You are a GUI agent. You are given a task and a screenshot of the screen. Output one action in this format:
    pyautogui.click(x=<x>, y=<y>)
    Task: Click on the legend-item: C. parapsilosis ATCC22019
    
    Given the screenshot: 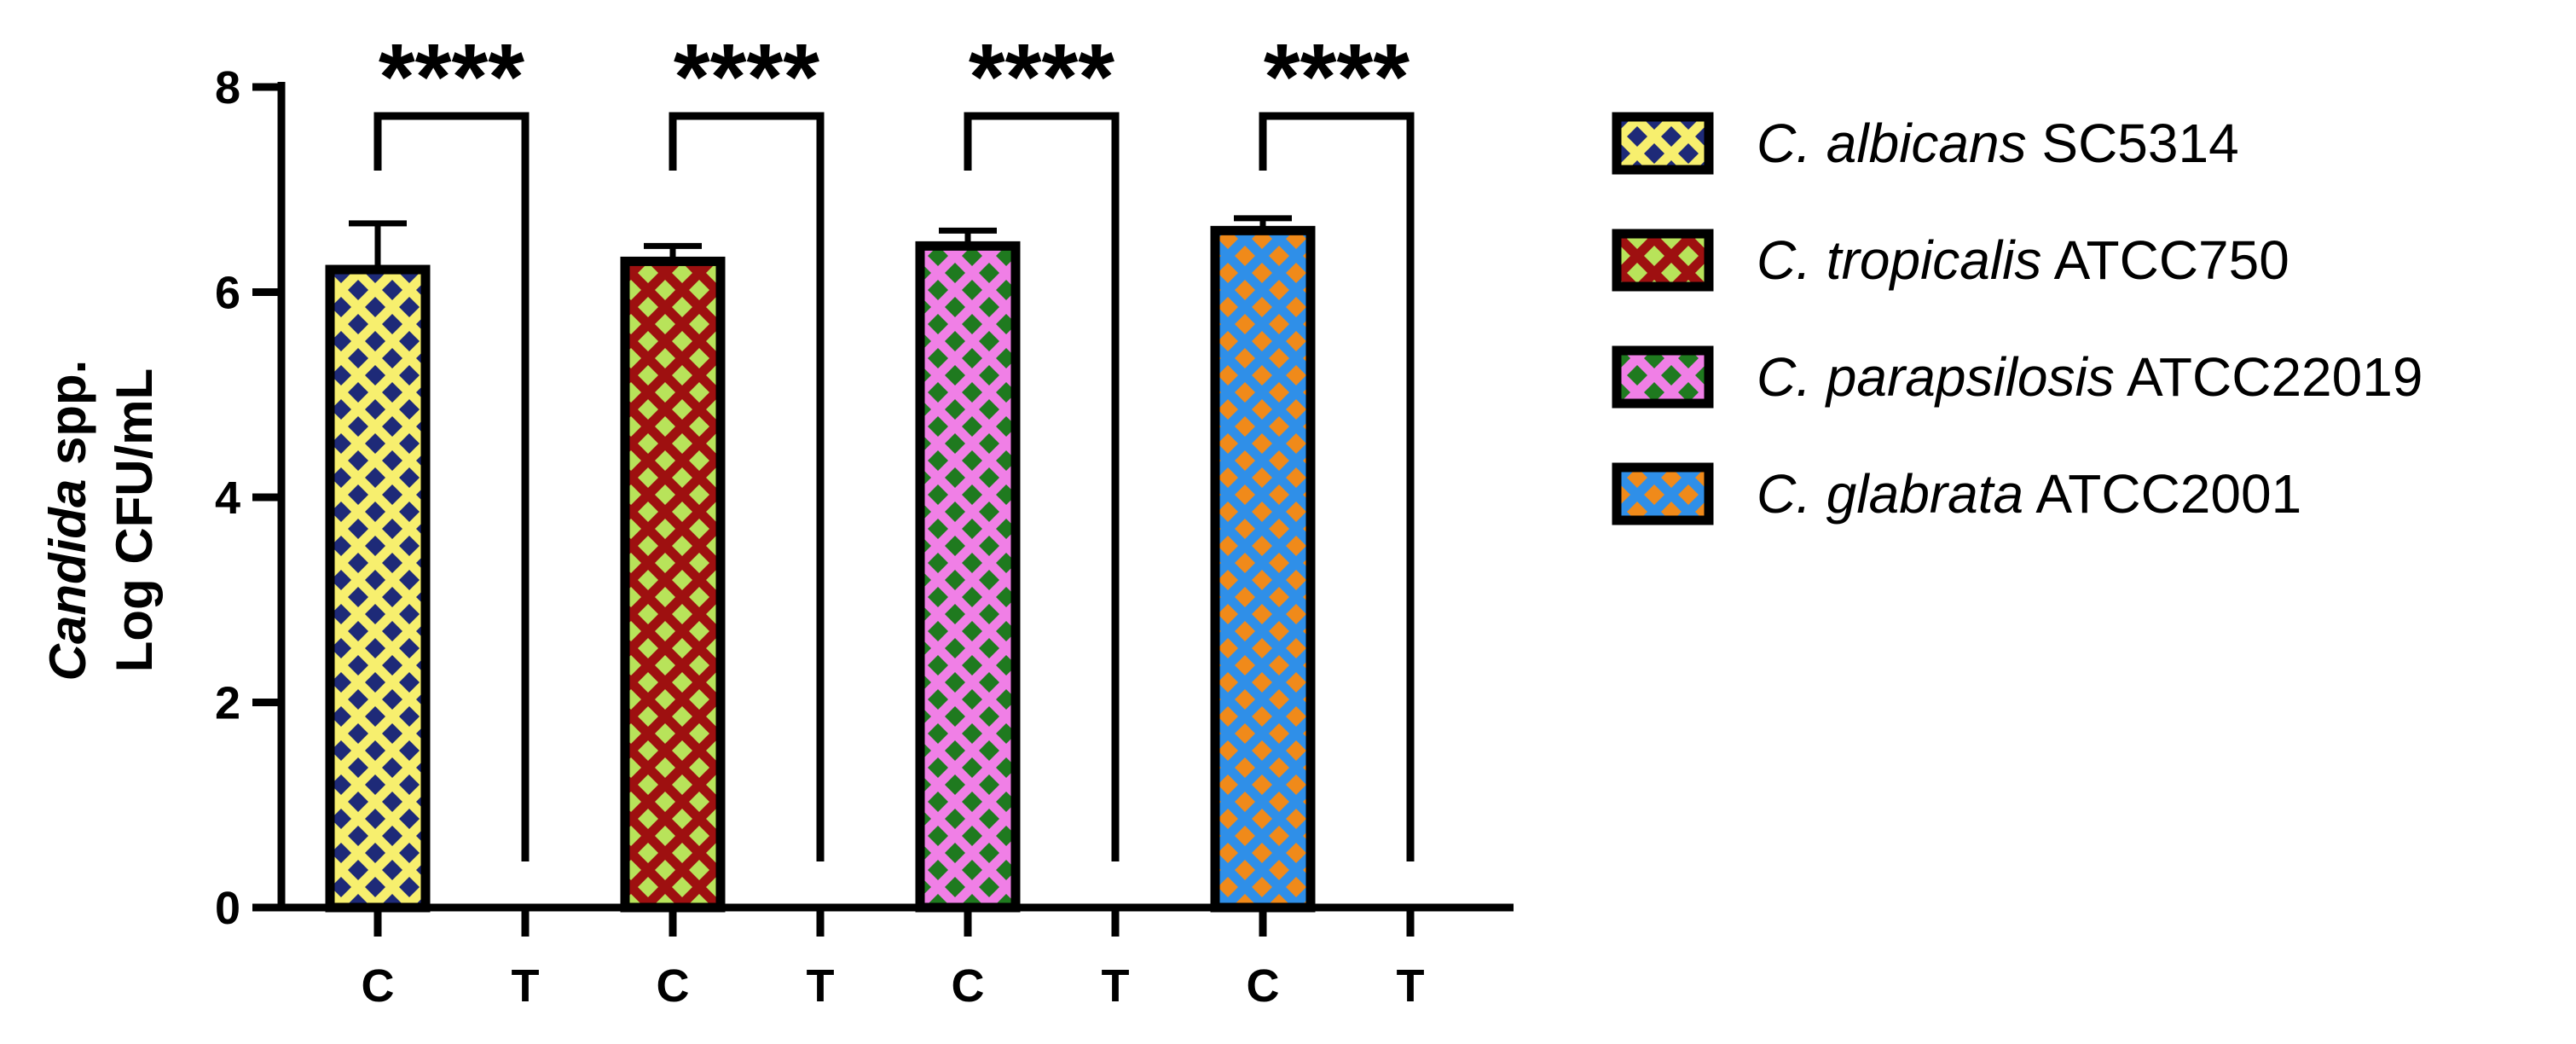 What is the action you would take?
    pyautogui.click(x=2017, y=377)
    